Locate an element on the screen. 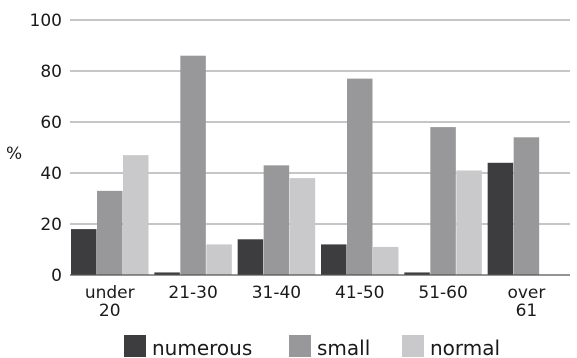 The image size is (577, 358). legend-label-normal: normal is located at coordinates (465, 347).